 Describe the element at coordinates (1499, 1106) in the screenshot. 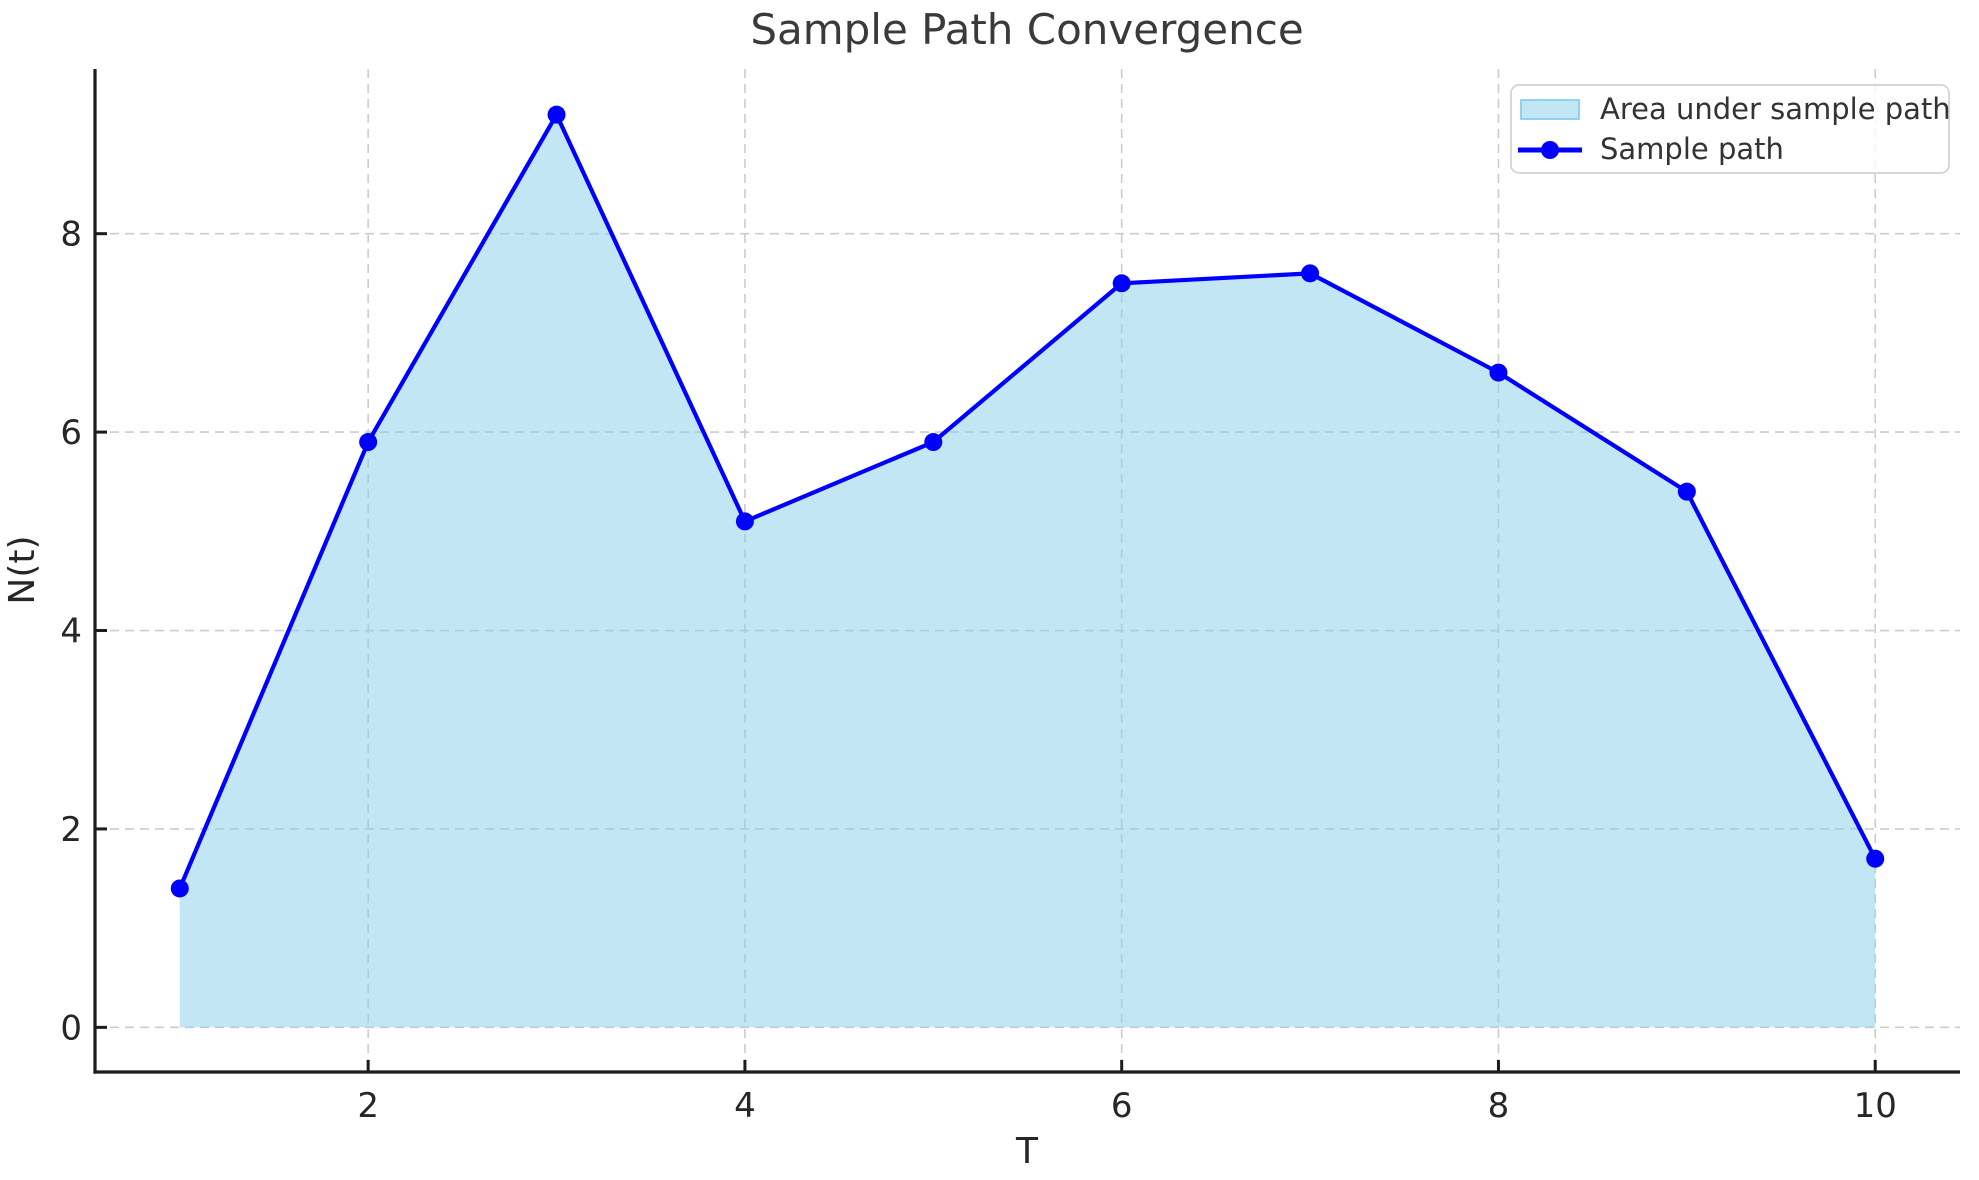

I see `x-tick-label: 8` at that location.